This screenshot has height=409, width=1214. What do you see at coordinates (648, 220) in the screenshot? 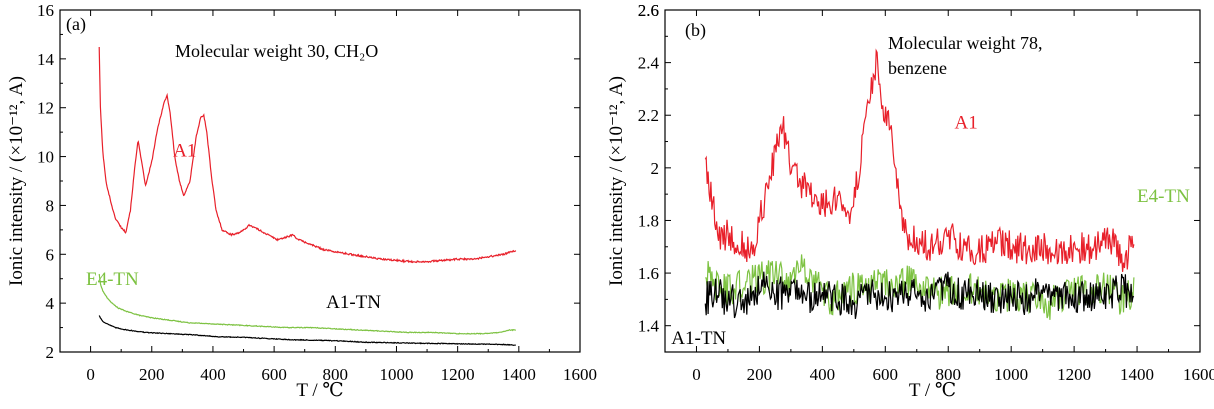
I see `y-tick-label: 1.8` at bounding box center [648, 220].